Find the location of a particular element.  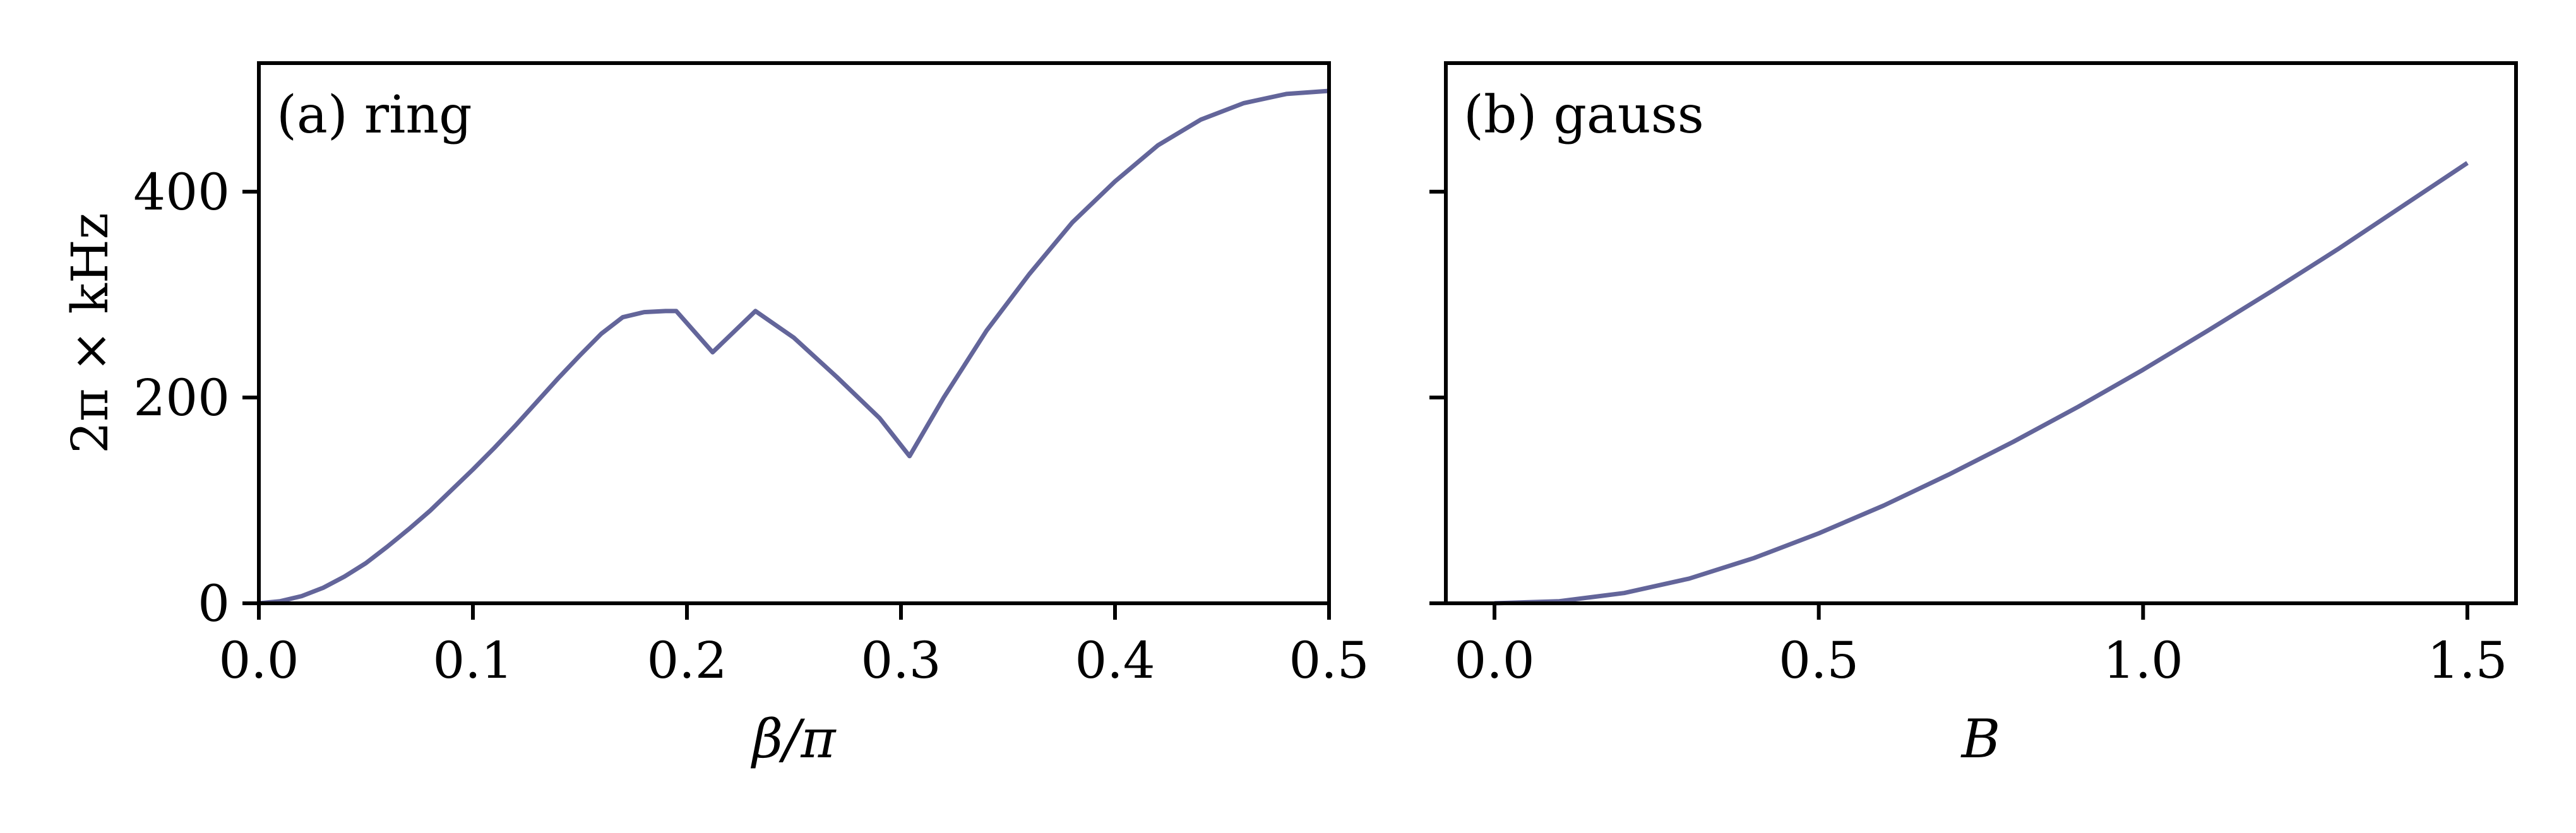

y-tick-label: 400 is located at coordinates (181, 193).